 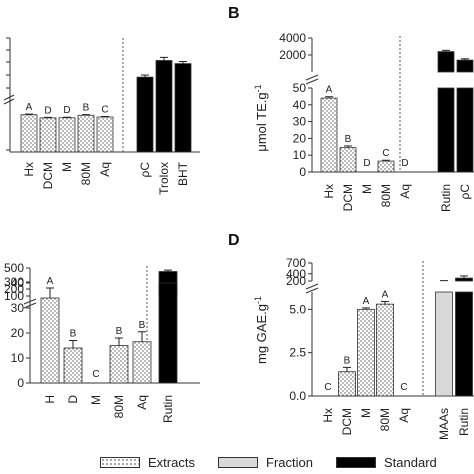 What do you see at coordinates (261, 117) in the screenshot?
I see `panel-b-y-label: μmol TE.g-1` at bounding box center [261, 117].